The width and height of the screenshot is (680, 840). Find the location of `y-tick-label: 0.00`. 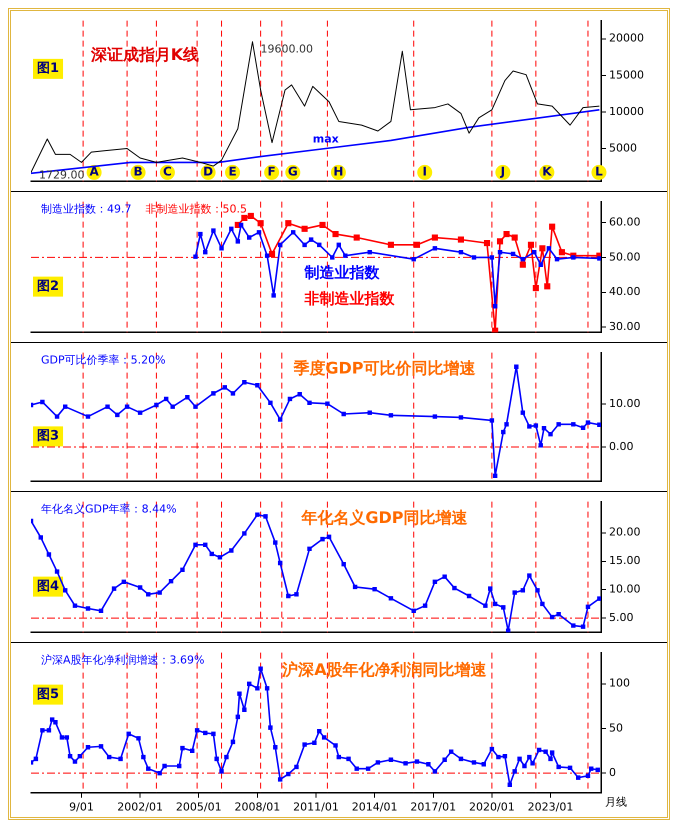

y-tick-label: 0.00 is located at coordinates (621, 446).